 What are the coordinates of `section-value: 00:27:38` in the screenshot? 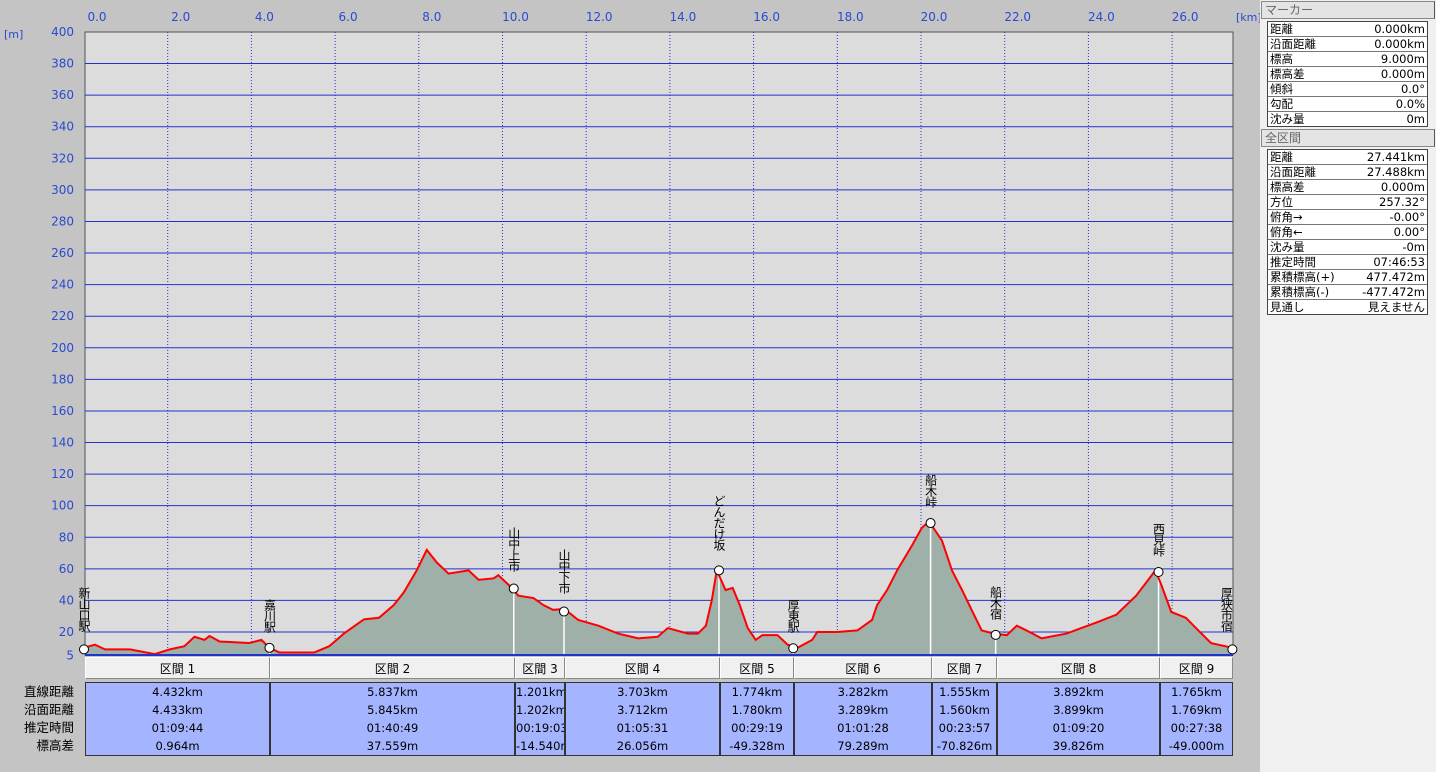 It's located at (1196, 728).